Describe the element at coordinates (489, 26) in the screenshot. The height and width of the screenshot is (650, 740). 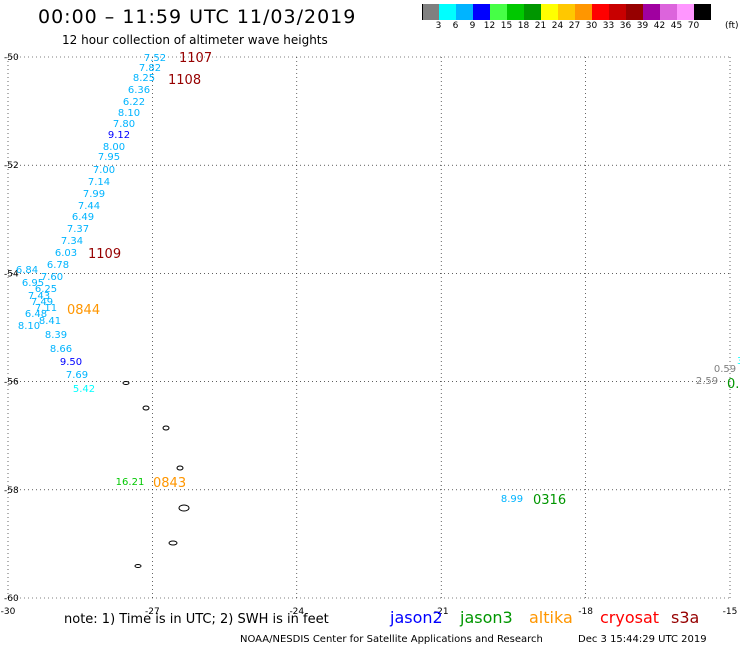
I see `color-scale-label: 12` at that location.